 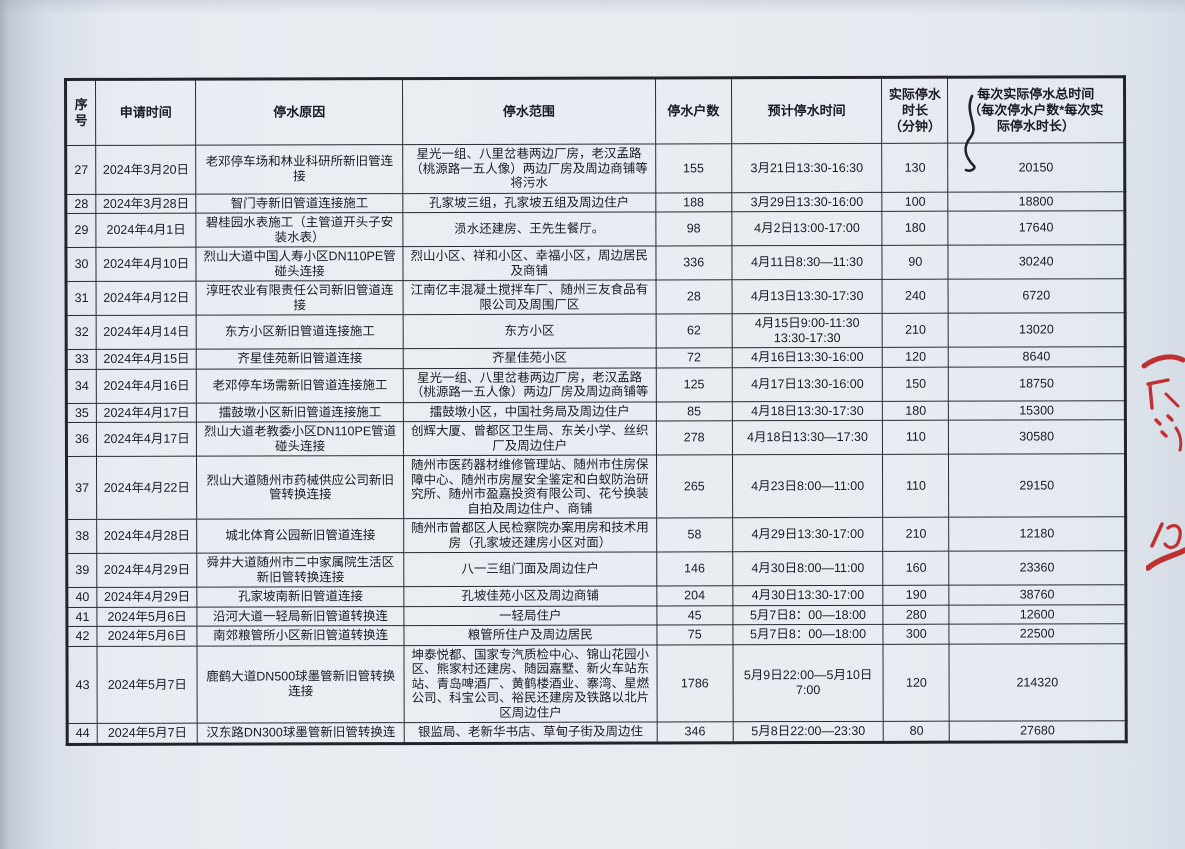 I want to click on cell-apply-date: 2024年4月22日, so click(x=147, y=488).